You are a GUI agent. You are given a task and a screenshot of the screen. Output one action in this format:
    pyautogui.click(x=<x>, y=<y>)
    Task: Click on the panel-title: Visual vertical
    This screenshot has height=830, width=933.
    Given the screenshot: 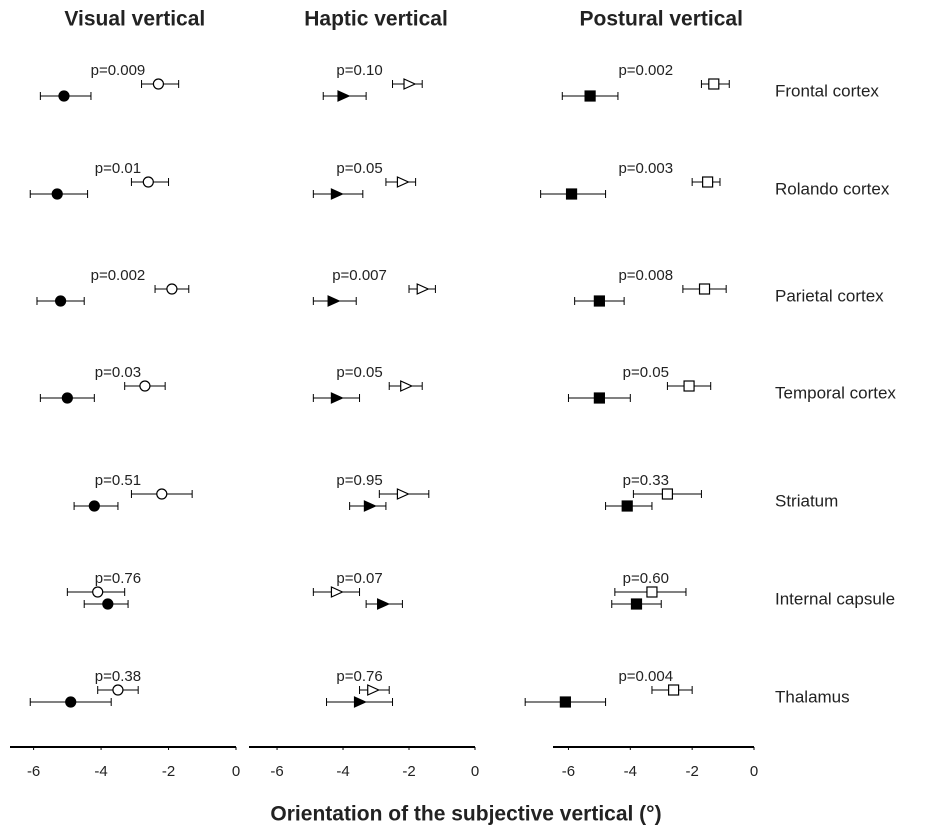 What is the action you would take?
    pyautogui.click(x=134, y=19)
    